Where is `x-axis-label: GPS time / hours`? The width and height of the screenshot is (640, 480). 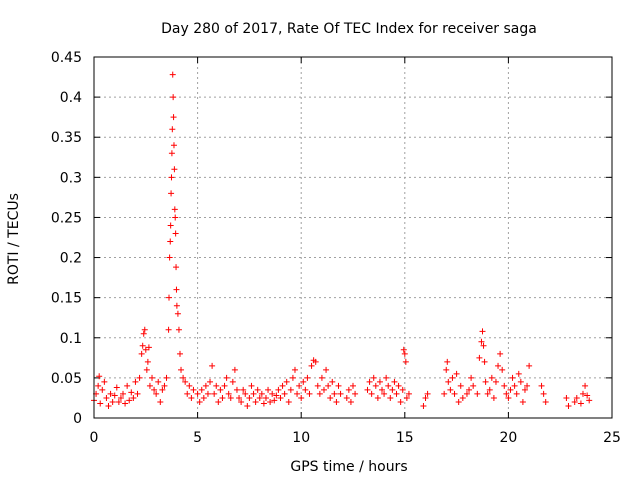
x-axis-label: GPS time / hours is located at coordinates (348, 467).